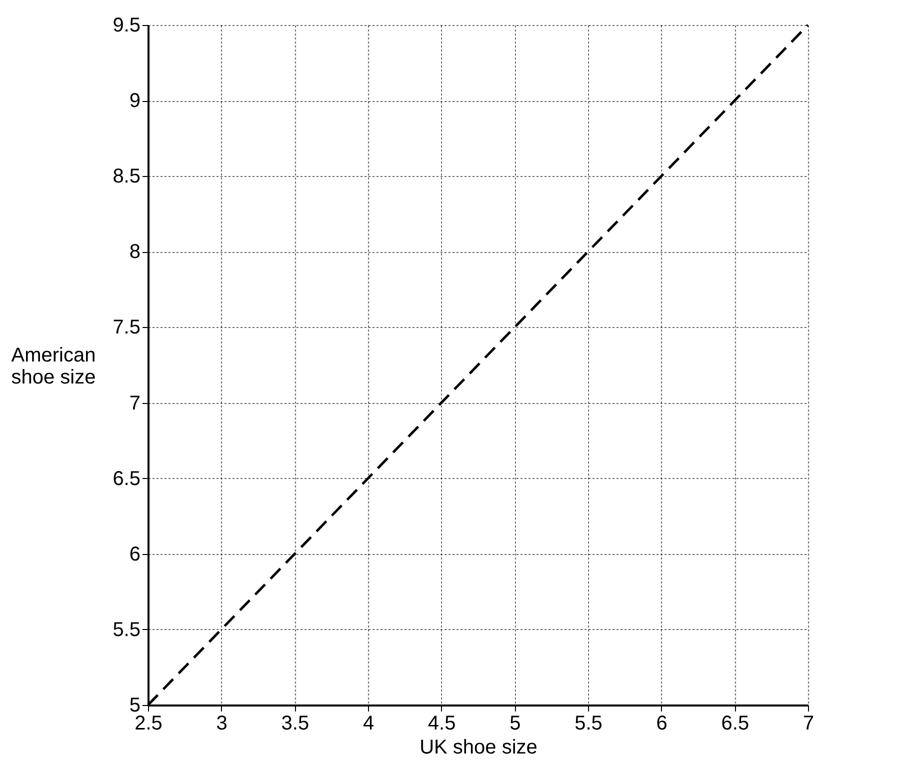 The height and width of the screenshot is (773, 913). I want to click on x-tick-label: 6.5, so click(735, 723).